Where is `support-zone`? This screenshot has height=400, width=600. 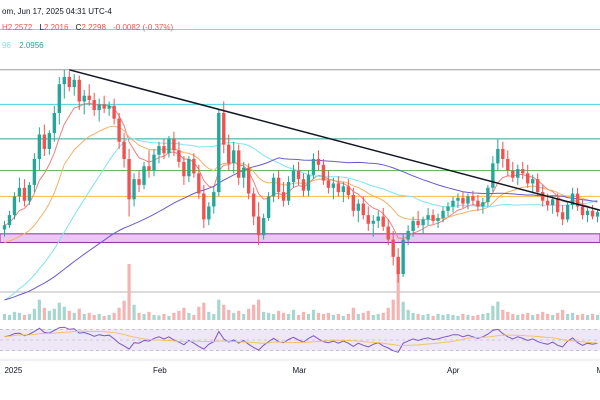 support-zone is located at coordinates (300, 238).